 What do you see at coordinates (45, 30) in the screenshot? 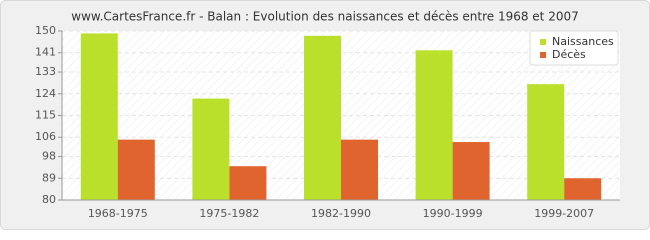
I see `y-tick-label: 150` at bounding box center [45, 30].